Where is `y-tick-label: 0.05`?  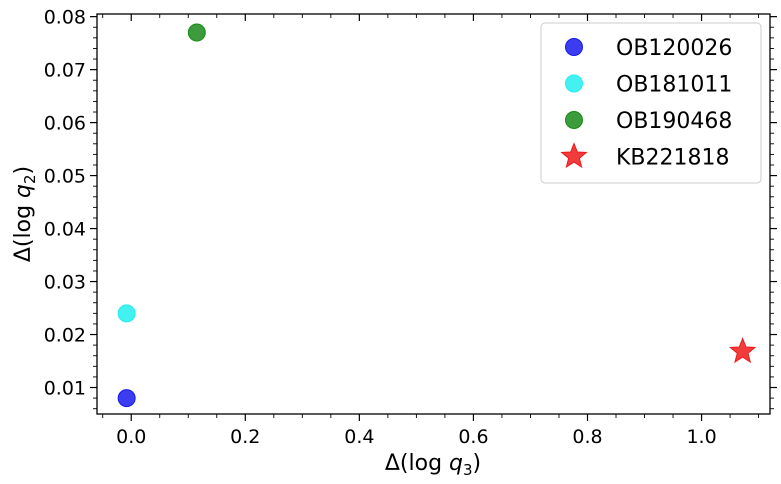 y-tick-label: 0.05 is located at coordinates (65, 177).